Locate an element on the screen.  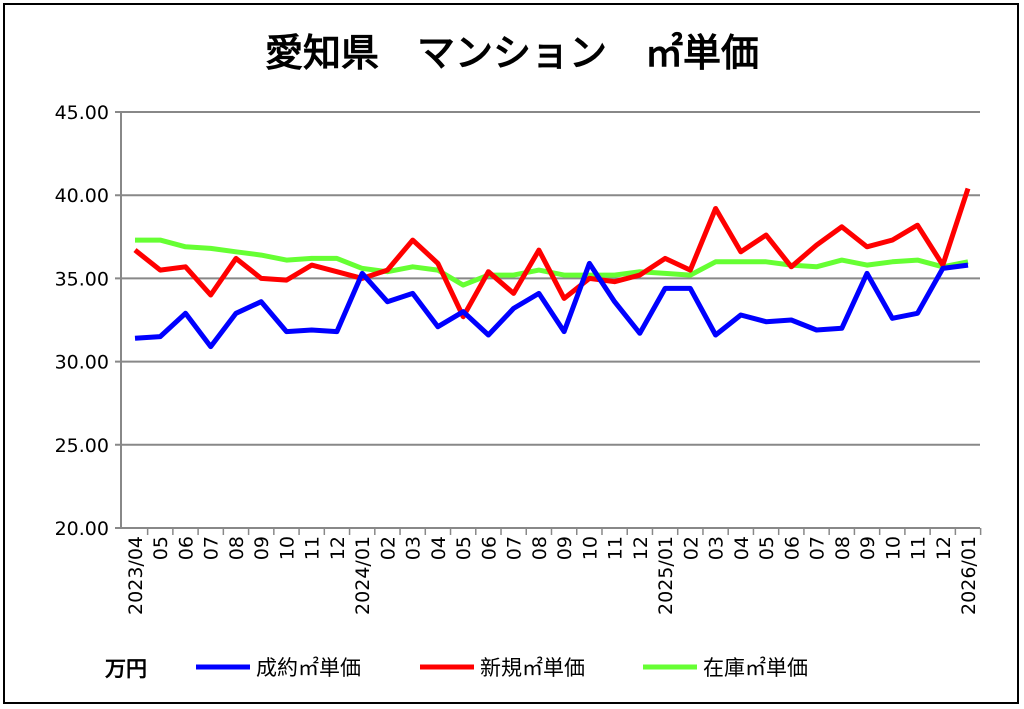
y-tick-label: 30.00 is located at coordinates (82, 363).